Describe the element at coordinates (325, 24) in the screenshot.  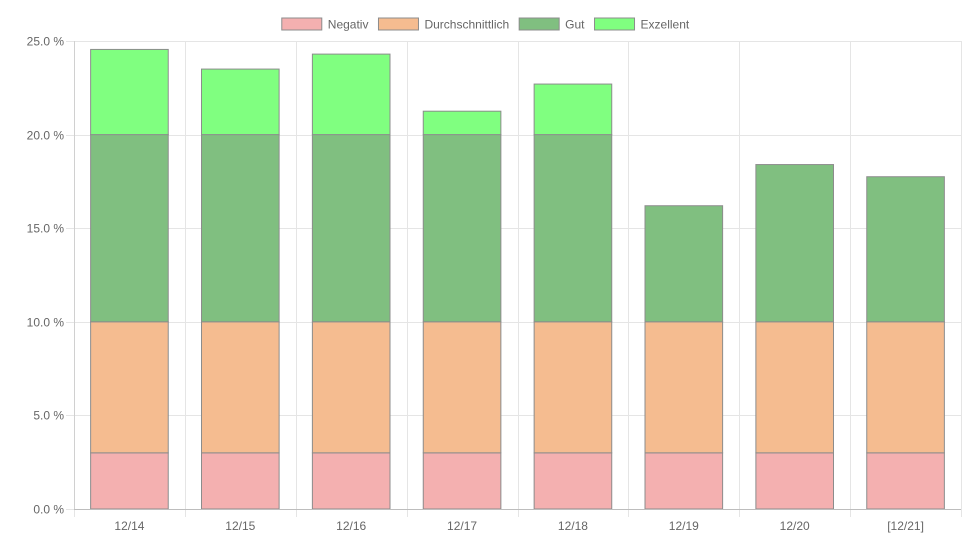
I see `legend-item-negativ: Negativ` at that location.